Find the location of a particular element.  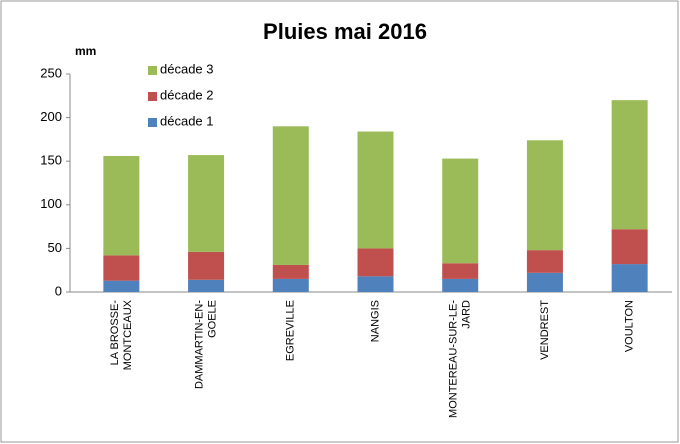

y-tick-label: 50 is located at coordinates (55, 247).